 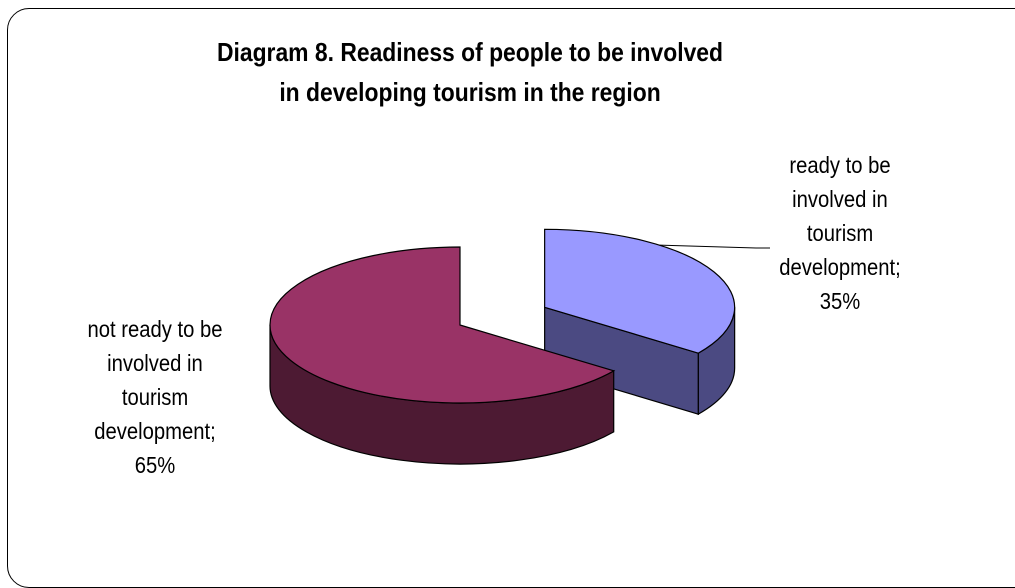 What do you see at coordinates (442, 325) in the screenshot?
I see `slice-1-top` at bounding box center [442, 325].